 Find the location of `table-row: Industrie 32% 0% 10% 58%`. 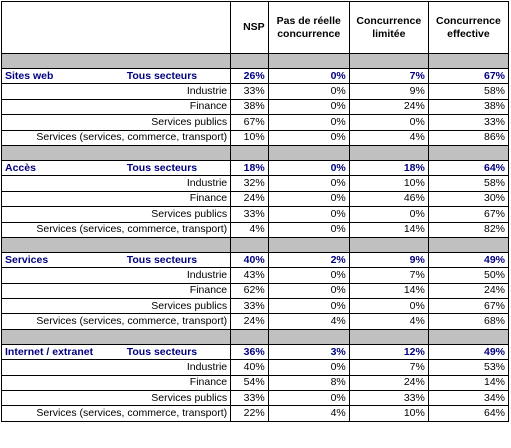

table-row: Industrie 32% 0% 10% 58% is located at coordinates (255, 183).